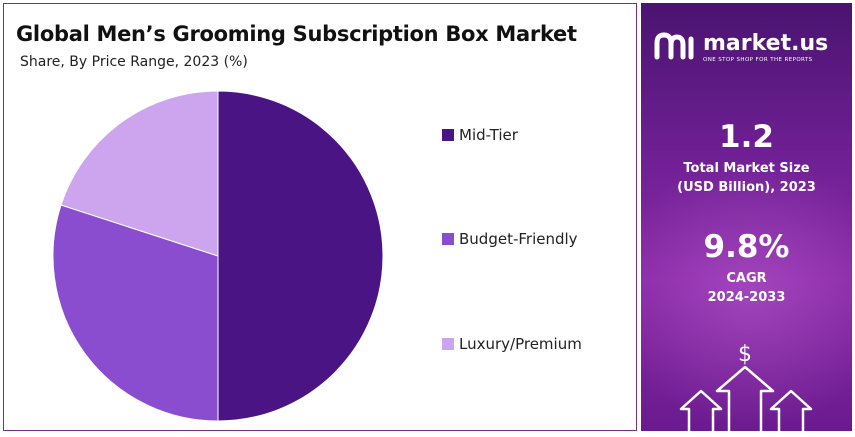  What do you see at coordinates (746, 247) in the screenshot?
I see `cagr-value: 9.8%` at bounding box center [746, 247].